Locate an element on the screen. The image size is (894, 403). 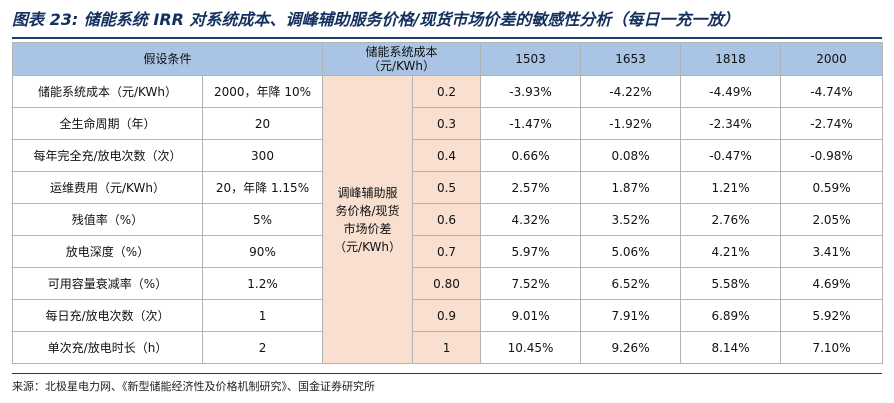
assumption-value: 2000，年降 10% is located at coordinates (262, 91).